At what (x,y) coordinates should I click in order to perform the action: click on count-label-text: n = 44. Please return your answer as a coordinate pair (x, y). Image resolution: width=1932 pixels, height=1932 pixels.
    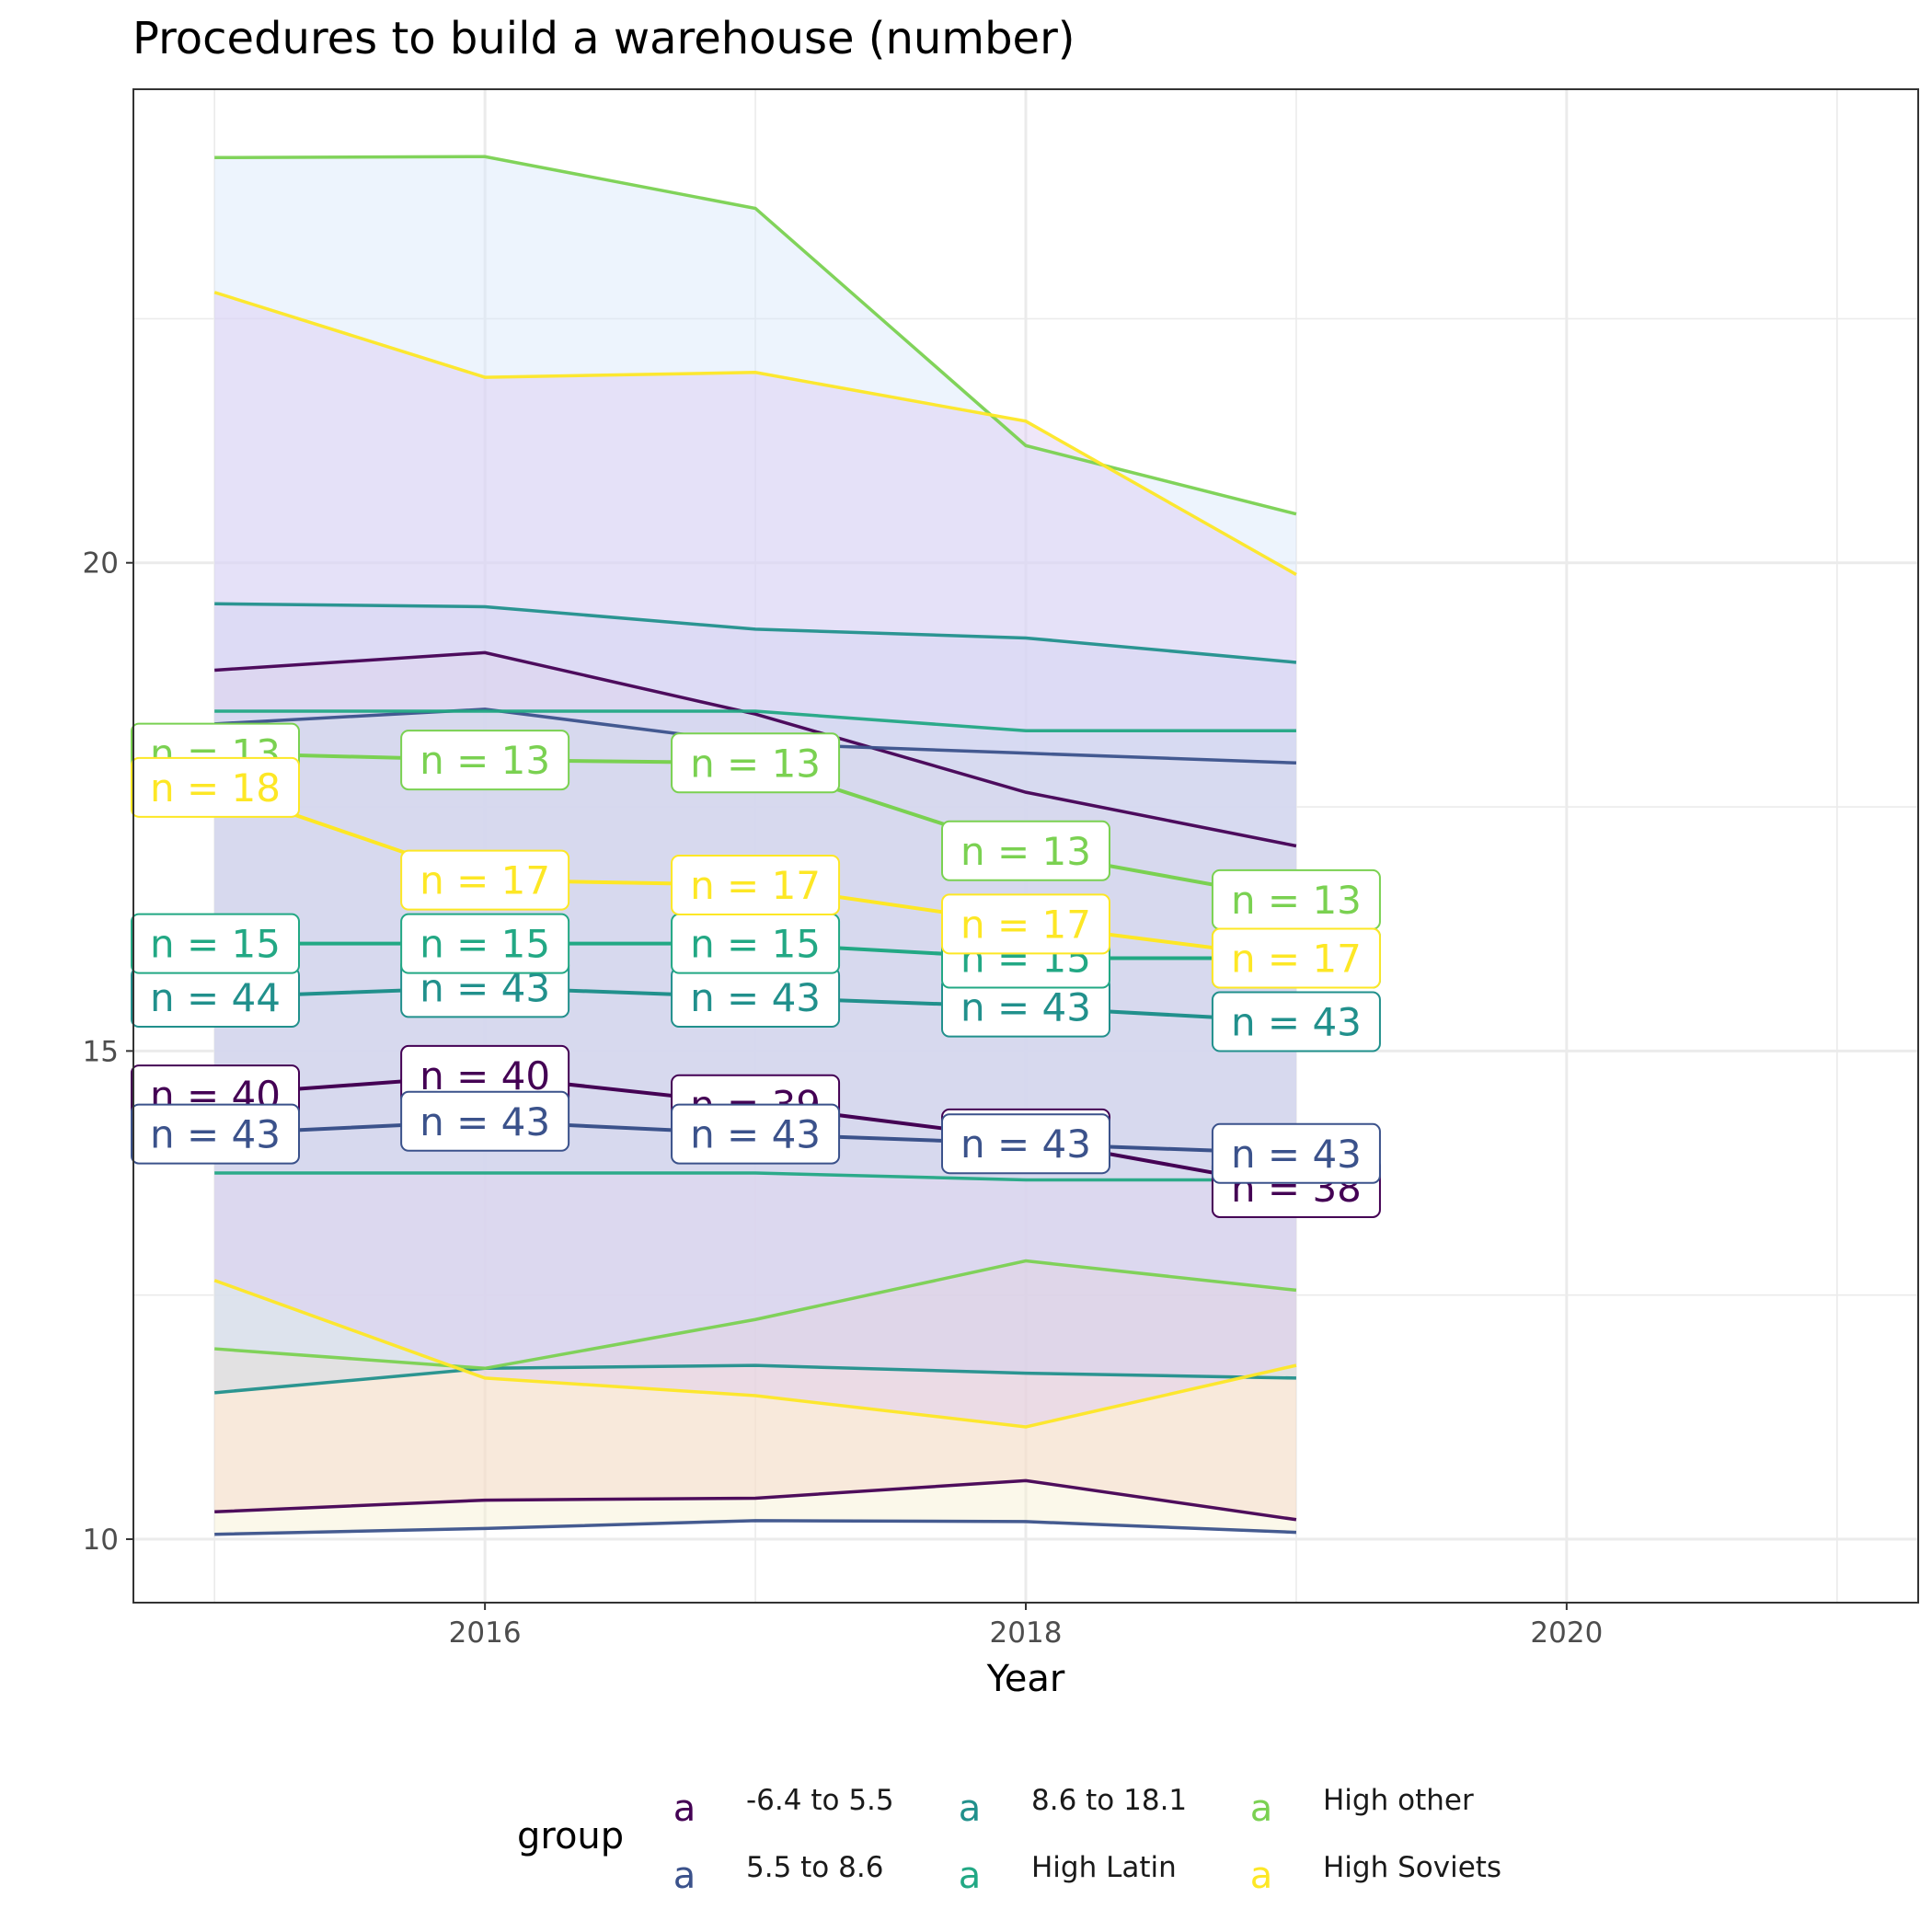
    Looking at the image, I should click on (215, 997).